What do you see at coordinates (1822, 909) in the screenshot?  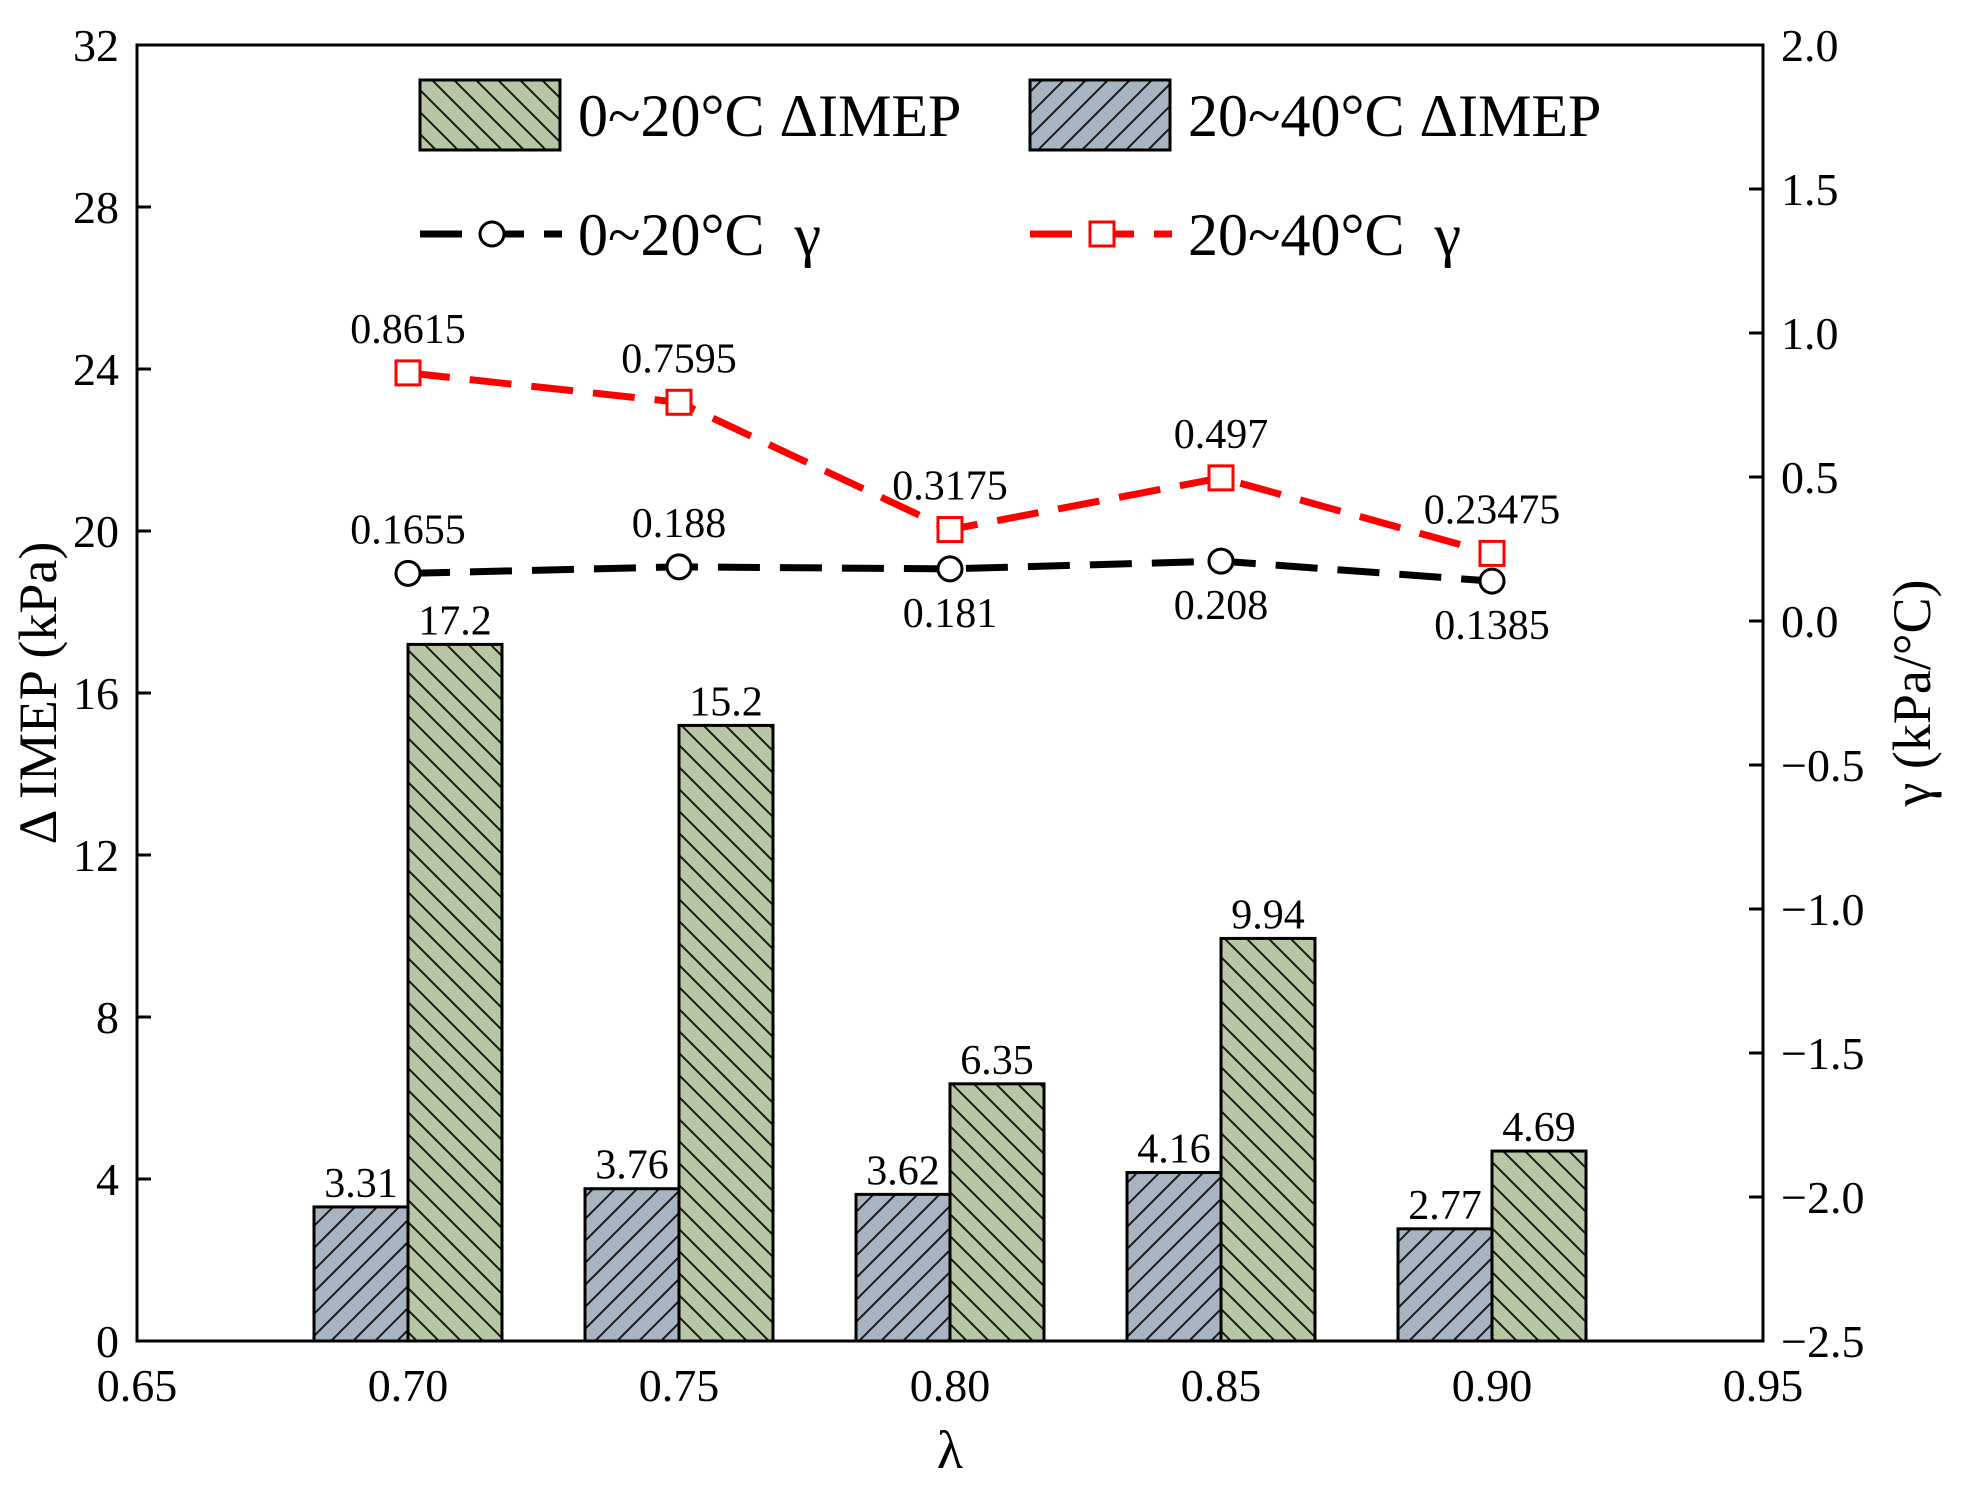 I see `y-right-tick-label-3: −1.0` at bounding box center [1822, 909].